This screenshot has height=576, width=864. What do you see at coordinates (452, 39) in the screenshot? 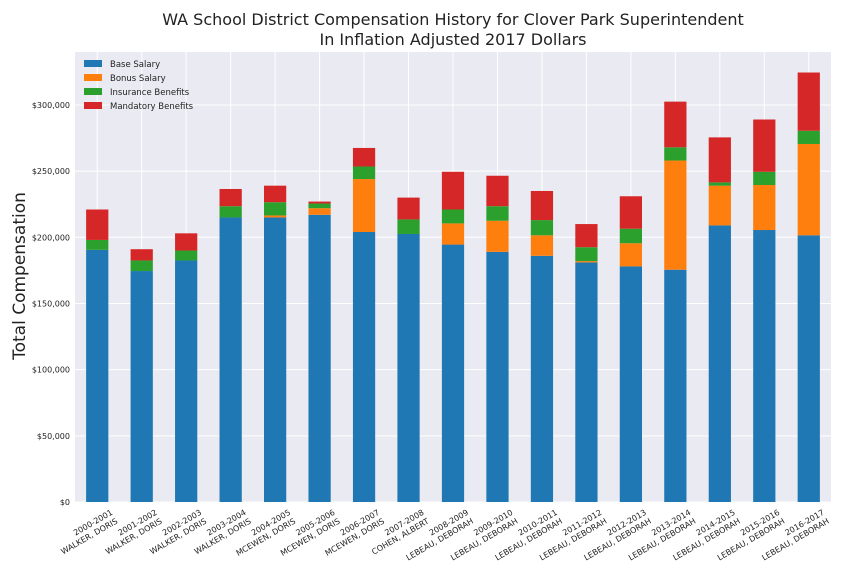
I see `chart-subtitle: In Inflation Adjusted 2017 Dollars` at bounding box center [452, 39].